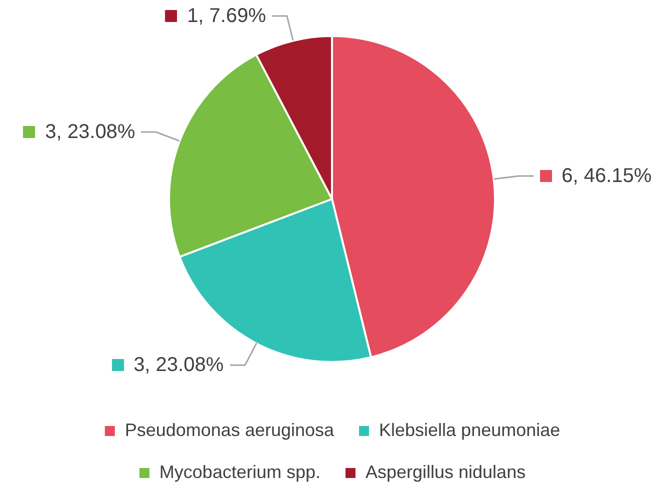 The height and width of the screenshot is (497, 664). I want to click on data-label: 1, 7.69%, so click(226, 15).